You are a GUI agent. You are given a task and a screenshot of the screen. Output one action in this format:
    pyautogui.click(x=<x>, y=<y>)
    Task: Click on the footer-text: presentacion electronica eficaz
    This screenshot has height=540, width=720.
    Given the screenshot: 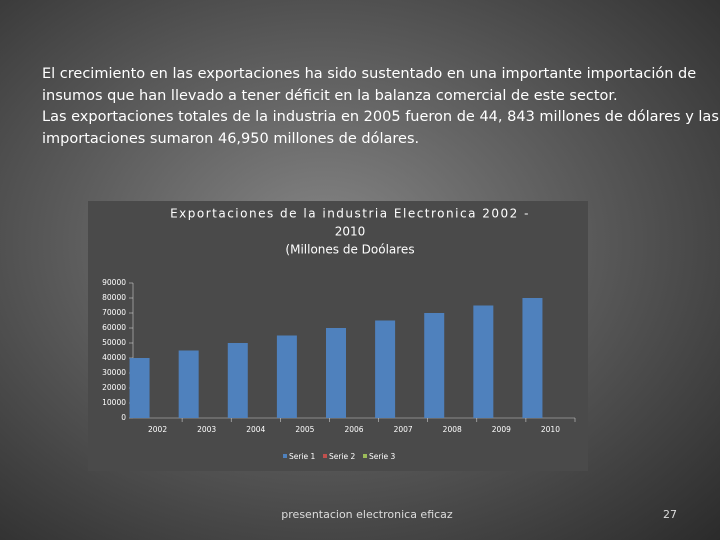 What is the action you would take?
    pyautogui.click(x=367, y=514)
    